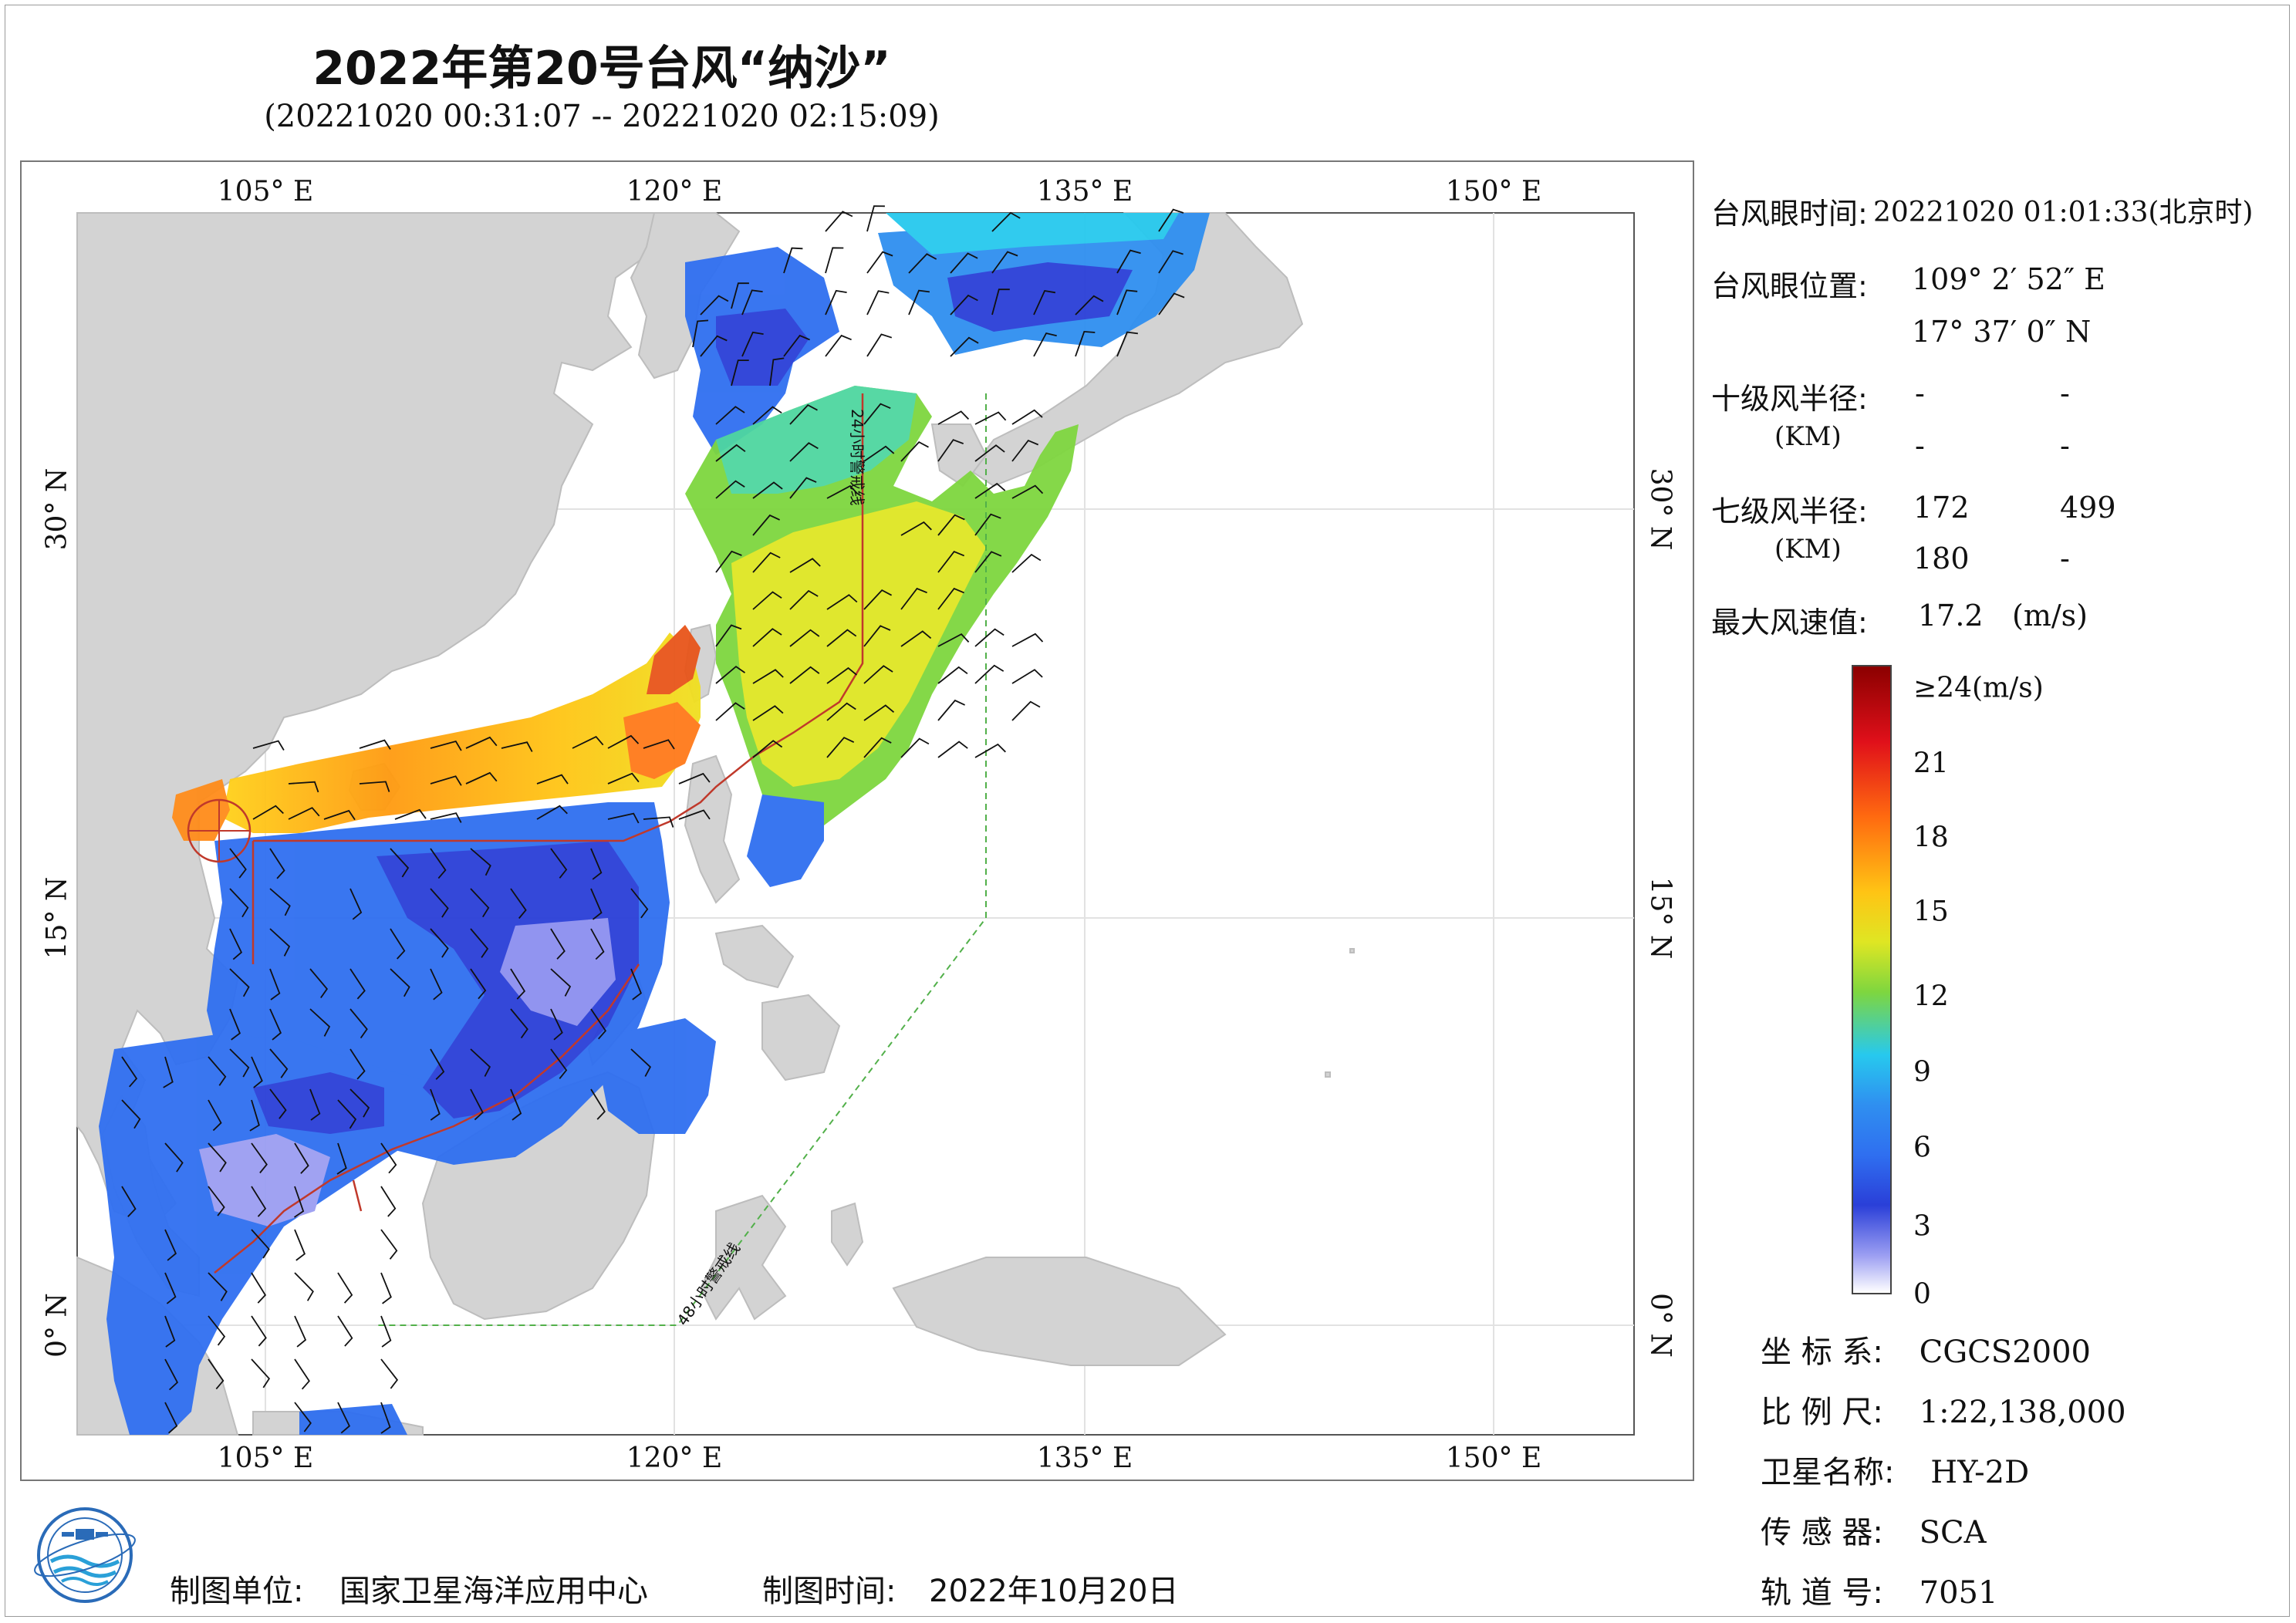  What do you see at coordinates (2065, 393) in the screenshot?
I see `r10-value-se: -` at bounding box center [2065, 393].